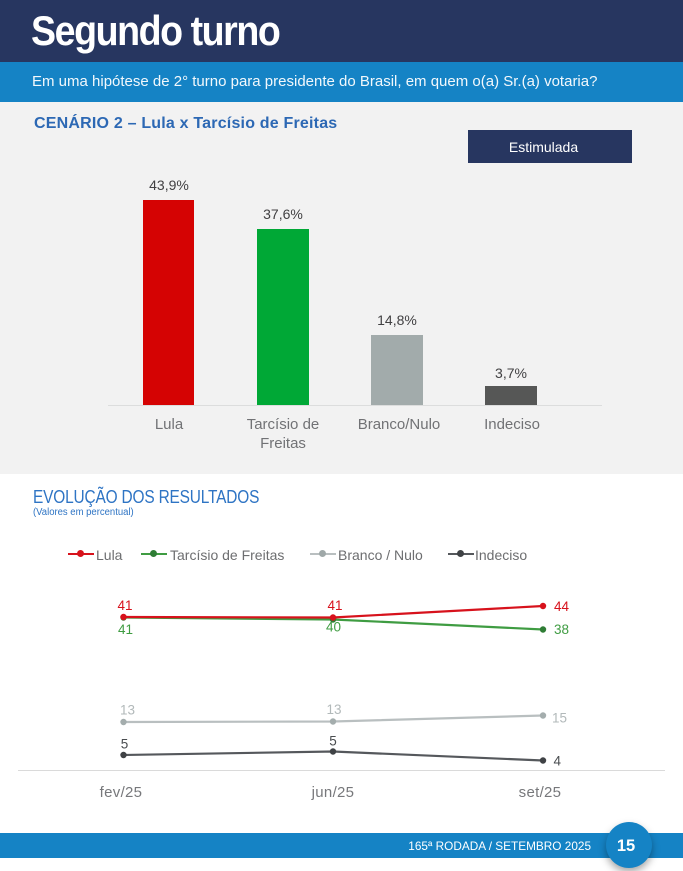 The height and width of the screenshot is (871, 683). What do you see at coordinates (559, 718) in the screenshot?
I see `svg-text: 15` at bounding box center [559, 718].